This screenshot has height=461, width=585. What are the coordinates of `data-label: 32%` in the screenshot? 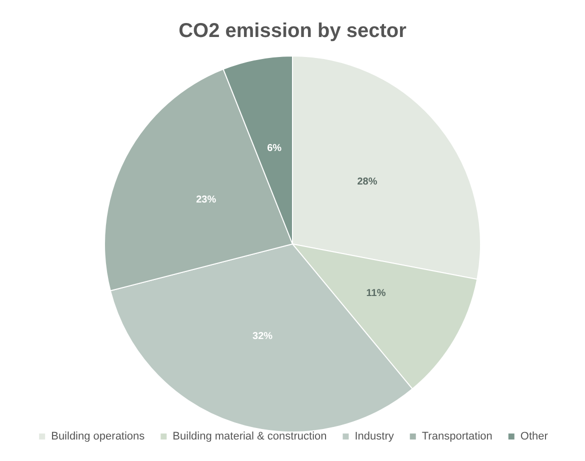 It's located at (262, 336).